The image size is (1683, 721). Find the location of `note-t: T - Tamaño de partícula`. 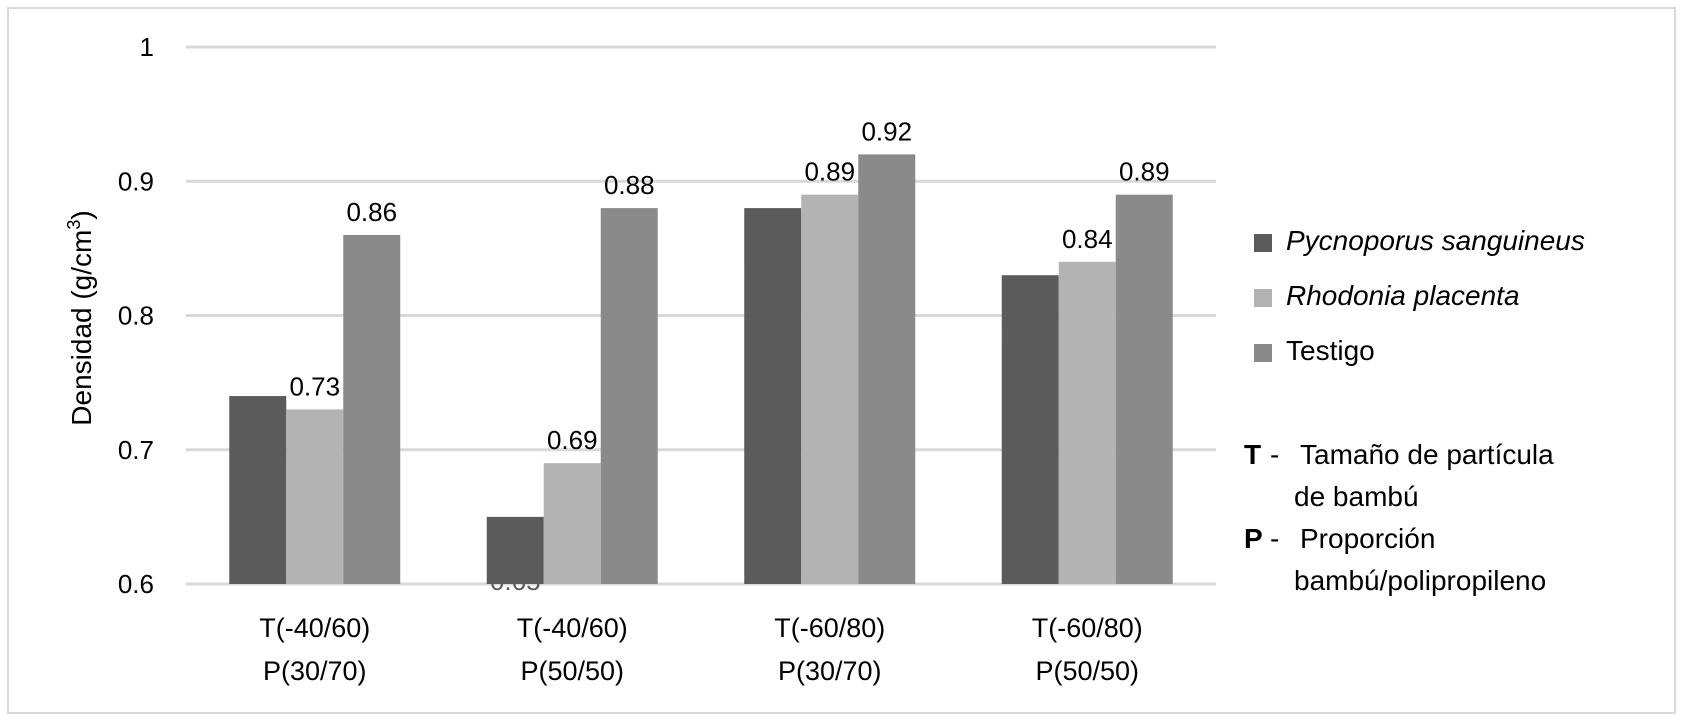

note-t: T - Tamaño de partícula is located at coordinates (1399, 455).